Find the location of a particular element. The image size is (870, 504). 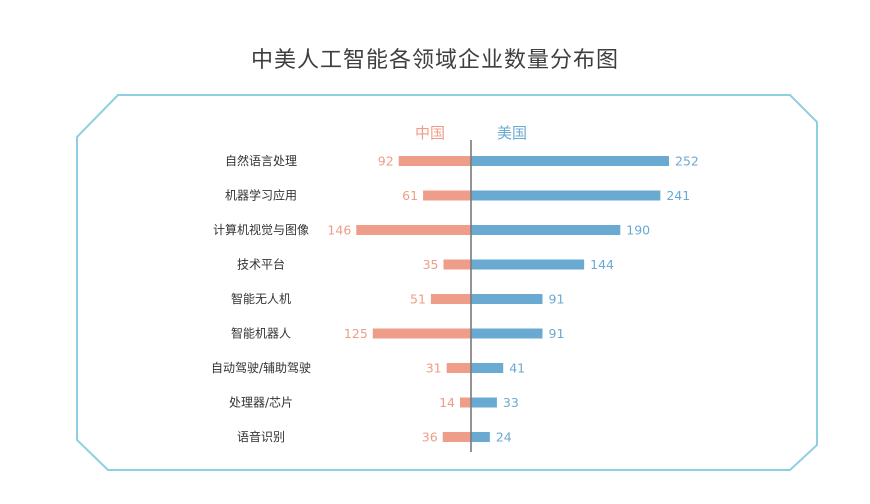

category-label: 智能机器人 is located at coordinates (261, 333).